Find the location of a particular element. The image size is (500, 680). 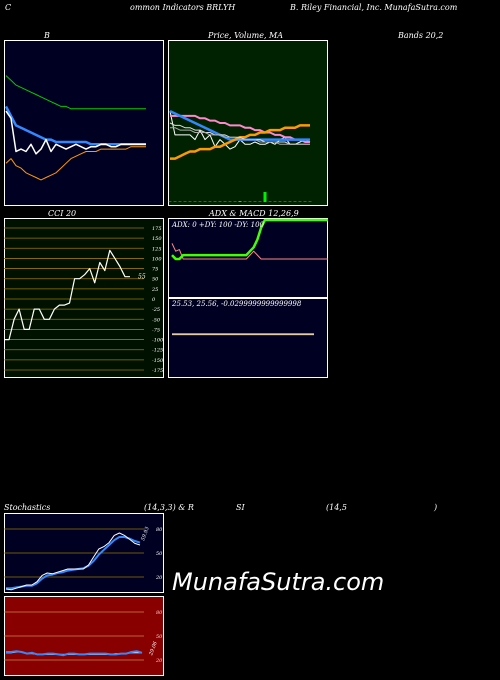

rsi-line is located at coordinates (74, 653).